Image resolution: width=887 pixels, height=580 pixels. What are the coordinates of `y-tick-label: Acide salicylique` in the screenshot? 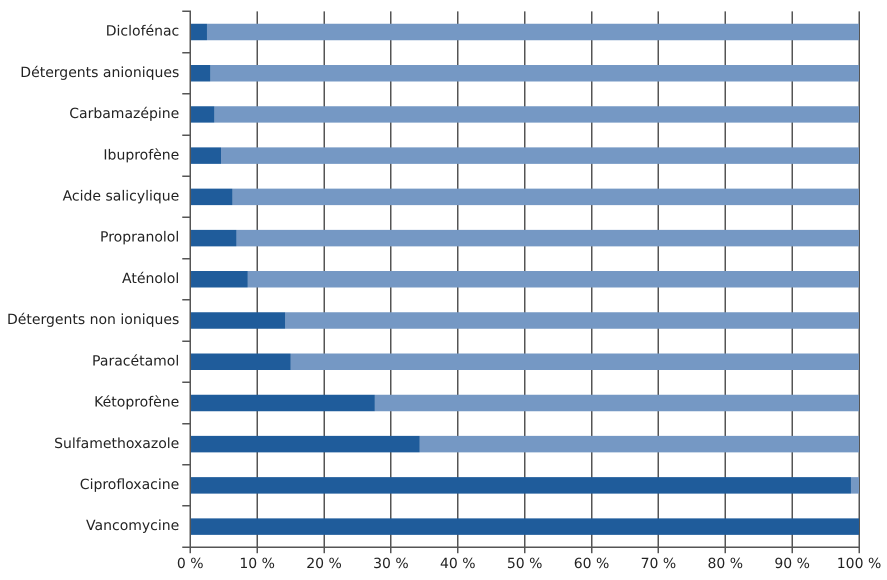 It's located at (121, 196).